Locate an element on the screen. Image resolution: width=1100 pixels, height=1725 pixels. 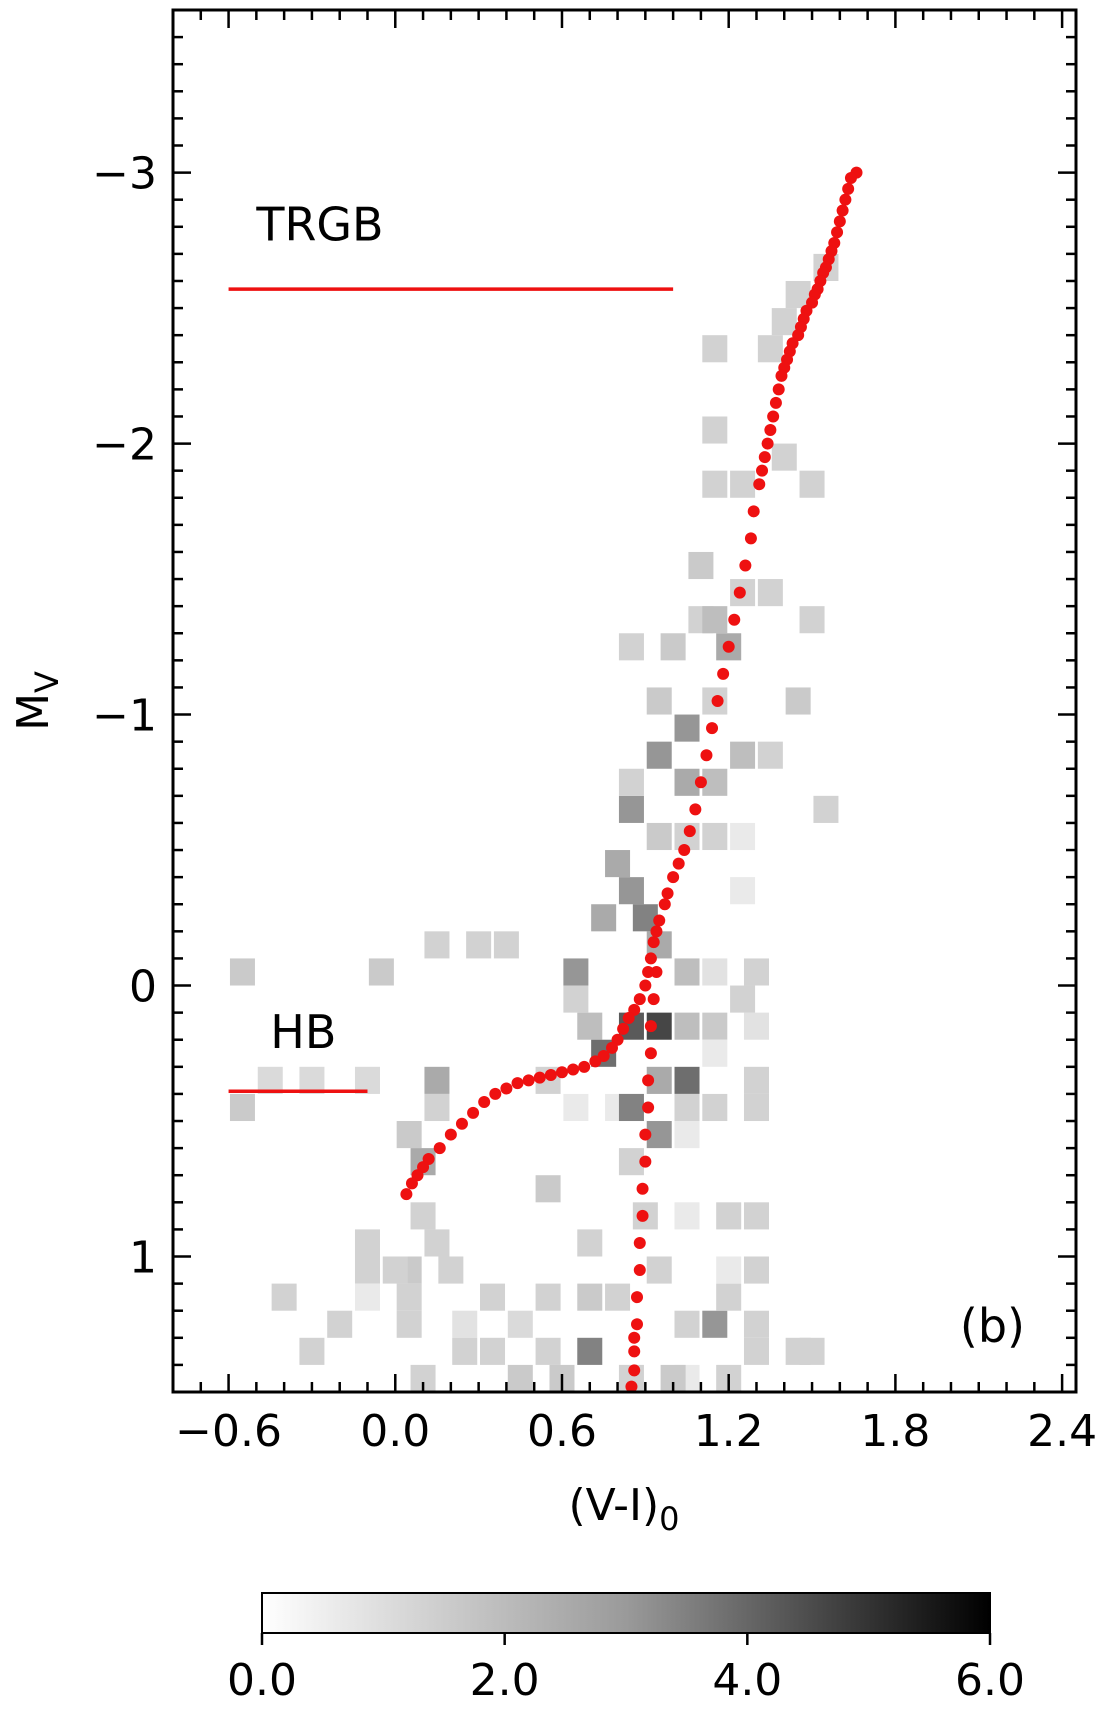
y-axis-title: MV is located at coordinates (37, 701).